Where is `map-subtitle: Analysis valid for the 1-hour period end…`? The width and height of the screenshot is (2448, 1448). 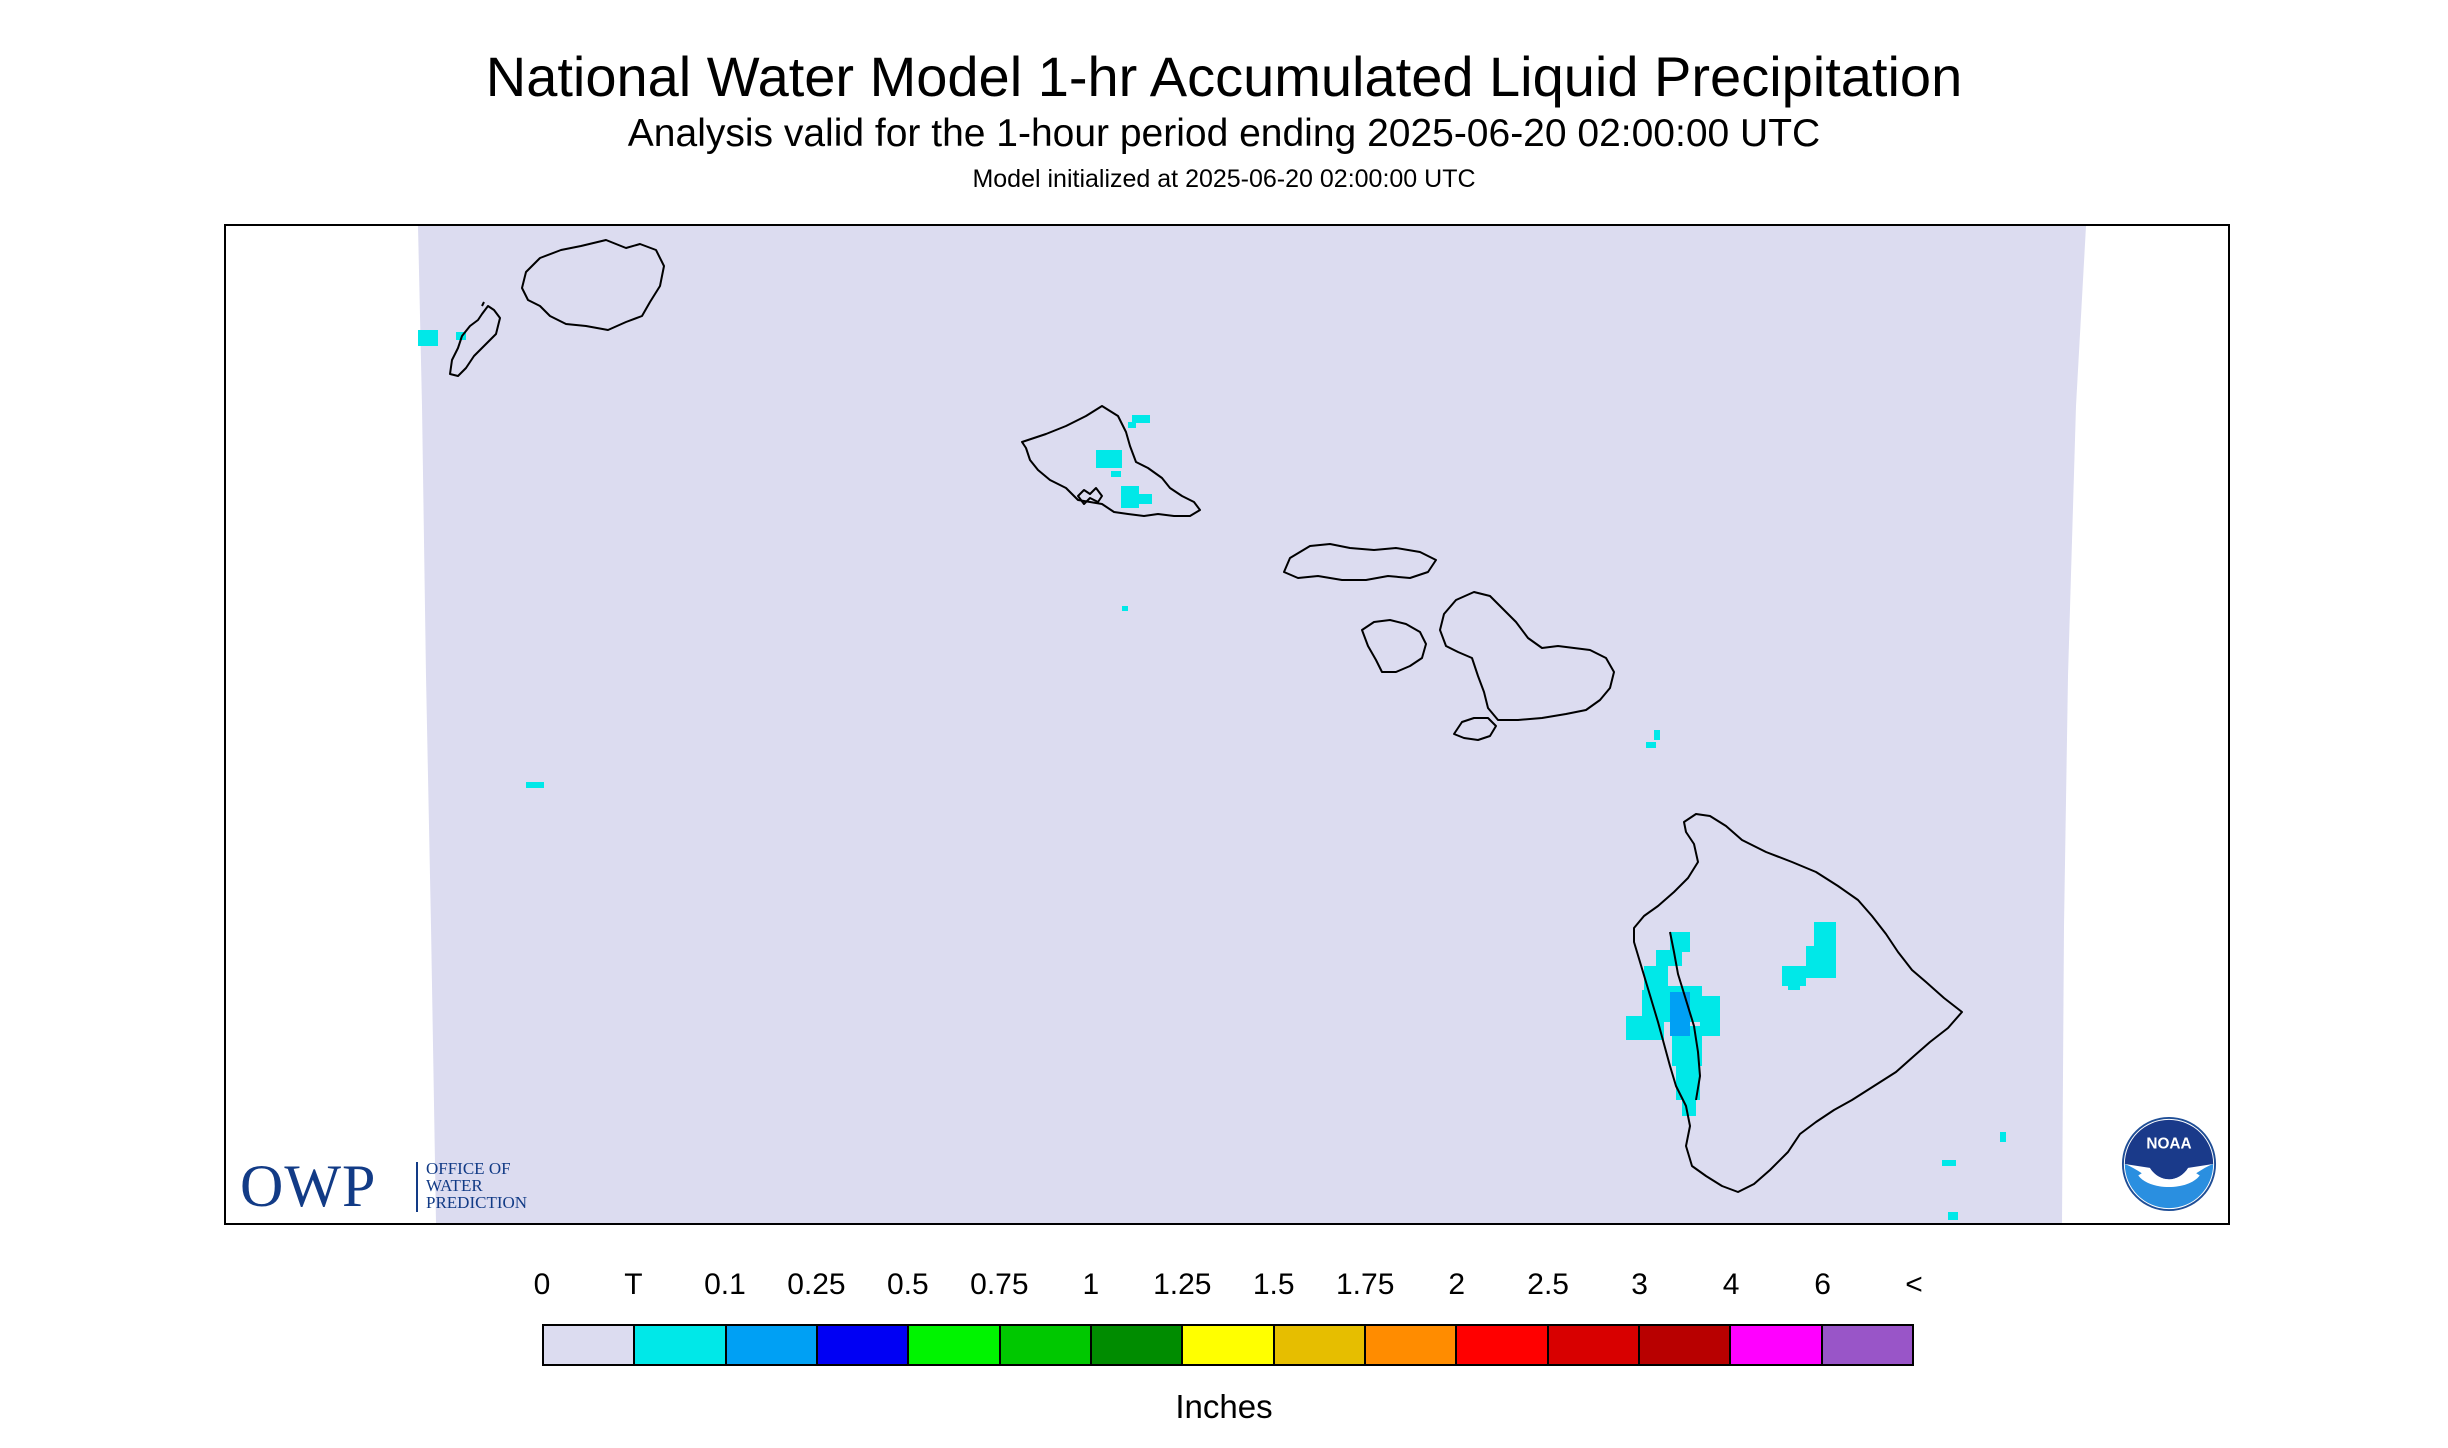 map-subtitle: Analysis valid for the 1-hour period end… is located at coordinates (1224, 133).